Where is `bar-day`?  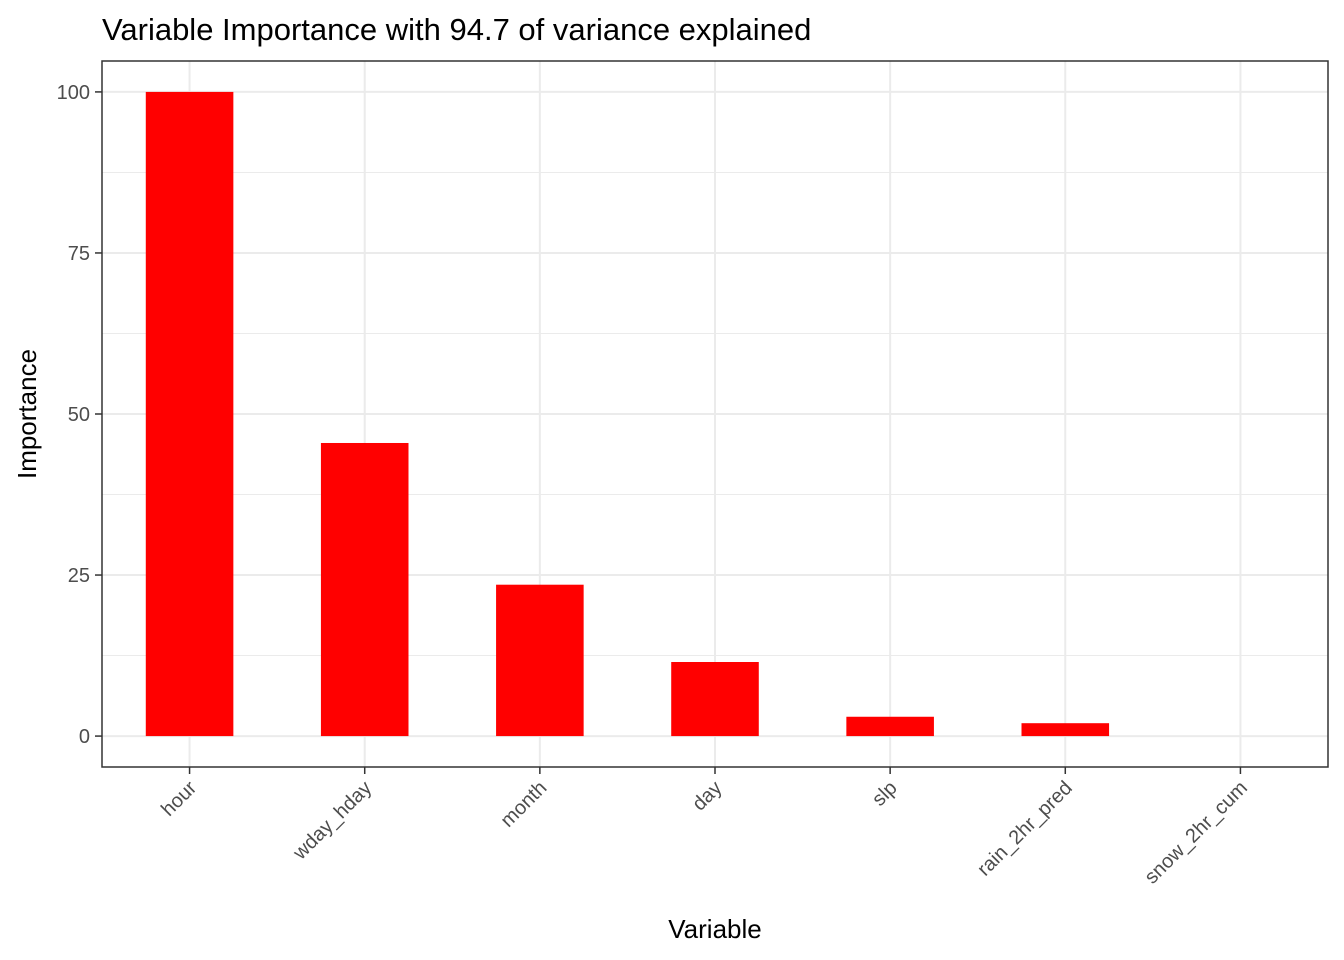 bar-day is located at coordinates (715, 699).